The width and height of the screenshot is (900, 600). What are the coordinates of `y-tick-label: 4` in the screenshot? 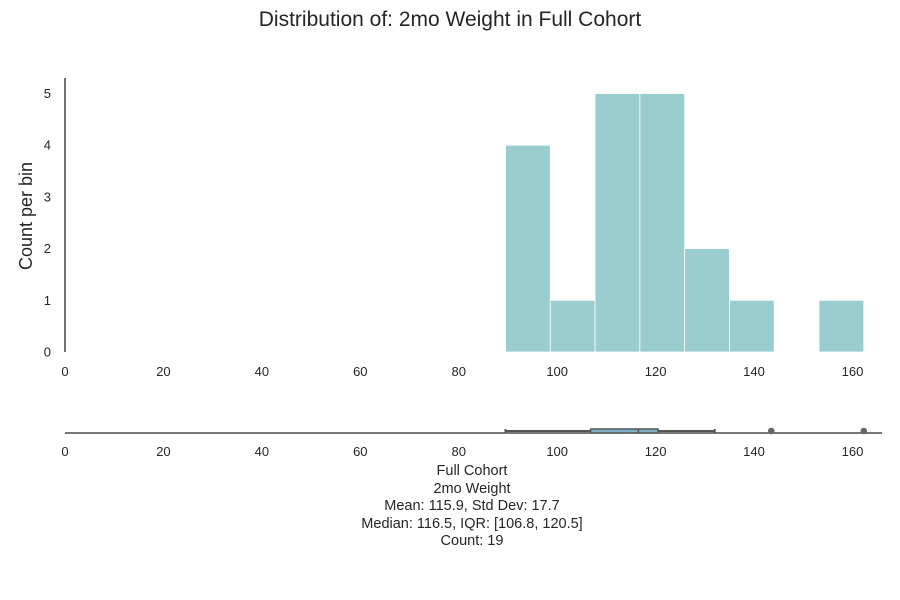 It's located at (47, 145).